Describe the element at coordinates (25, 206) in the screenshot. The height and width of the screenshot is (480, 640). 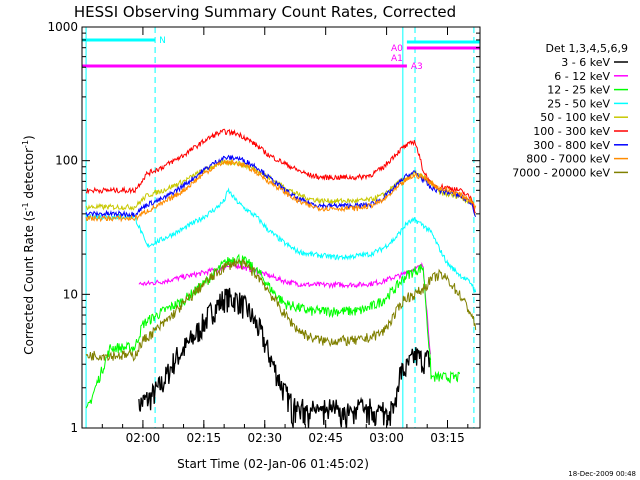
I see `y-axis-label-sup1: -1` at that location.